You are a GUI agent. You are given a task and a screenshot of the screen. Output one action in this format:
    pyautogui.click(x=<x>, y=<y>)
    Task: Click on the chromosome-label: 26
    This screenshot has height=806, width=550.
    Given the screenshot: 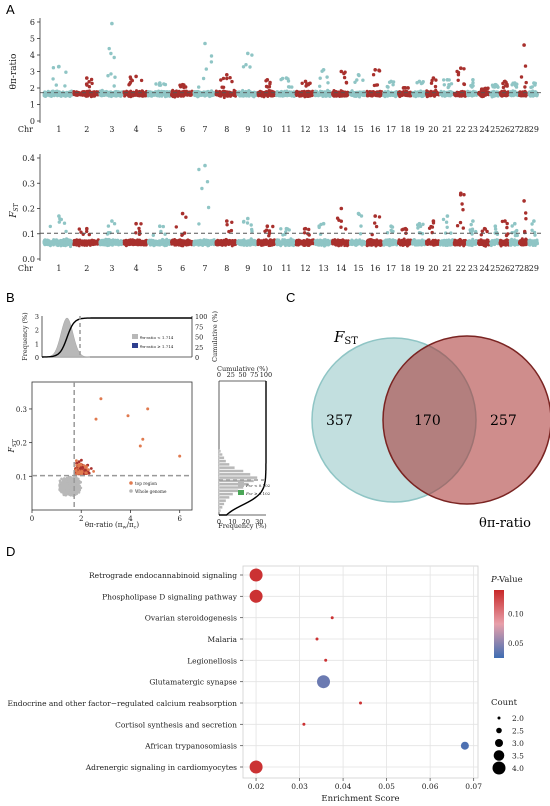 What is the action you would take?
    pyautogui.click(x=505, y=129)
    